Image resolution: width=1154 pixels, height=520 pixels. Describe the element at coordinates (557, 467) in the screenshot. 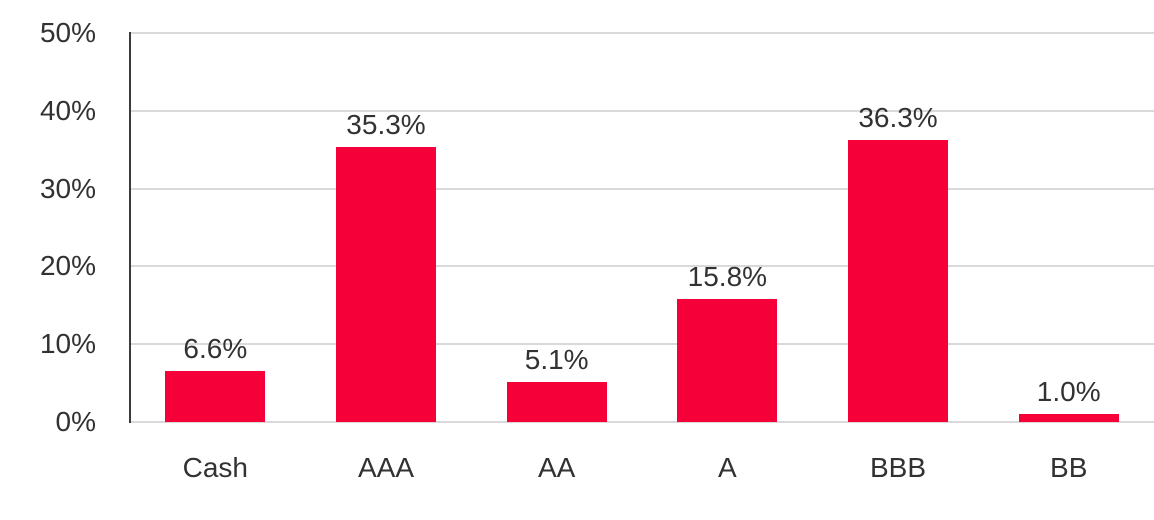

I see `x-axis-category-label: AA` at that location.